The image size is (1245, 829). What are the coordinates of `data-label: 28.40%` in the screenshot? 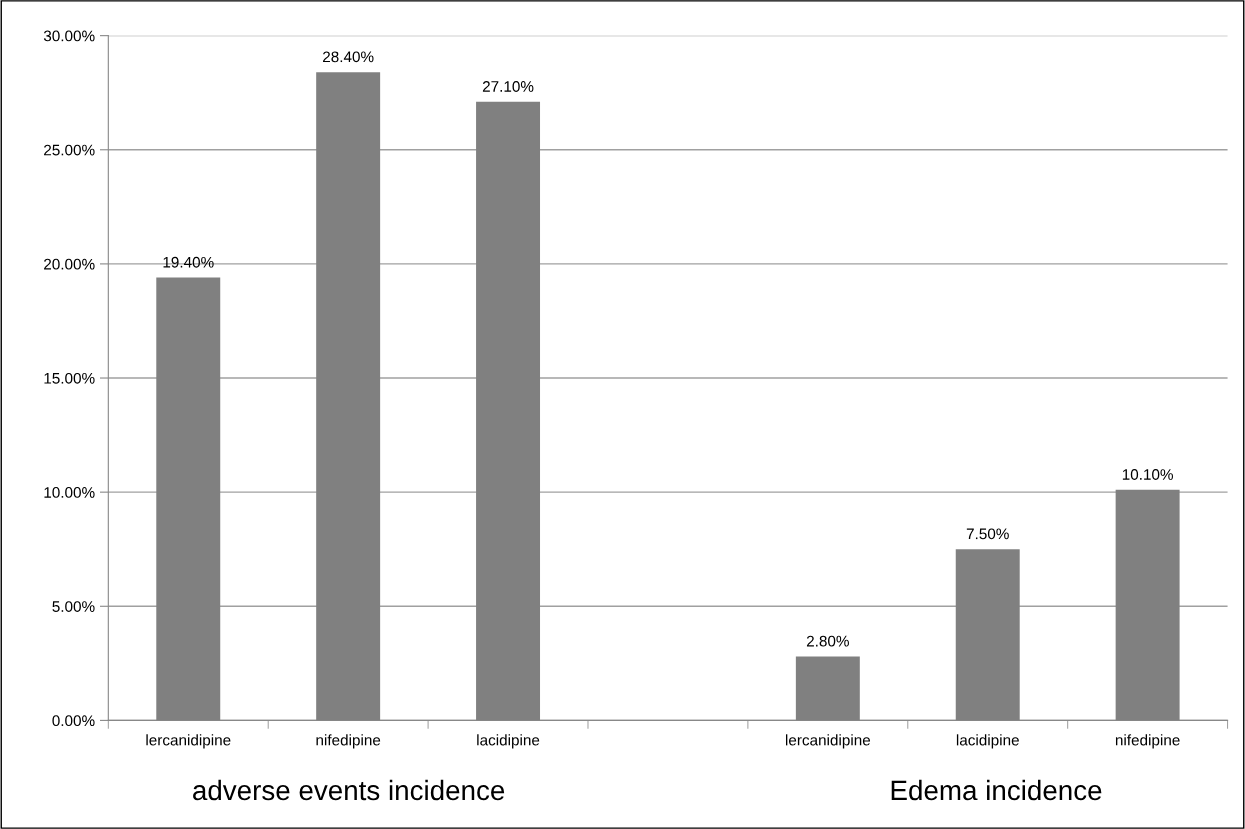 It's located at (348, 57).